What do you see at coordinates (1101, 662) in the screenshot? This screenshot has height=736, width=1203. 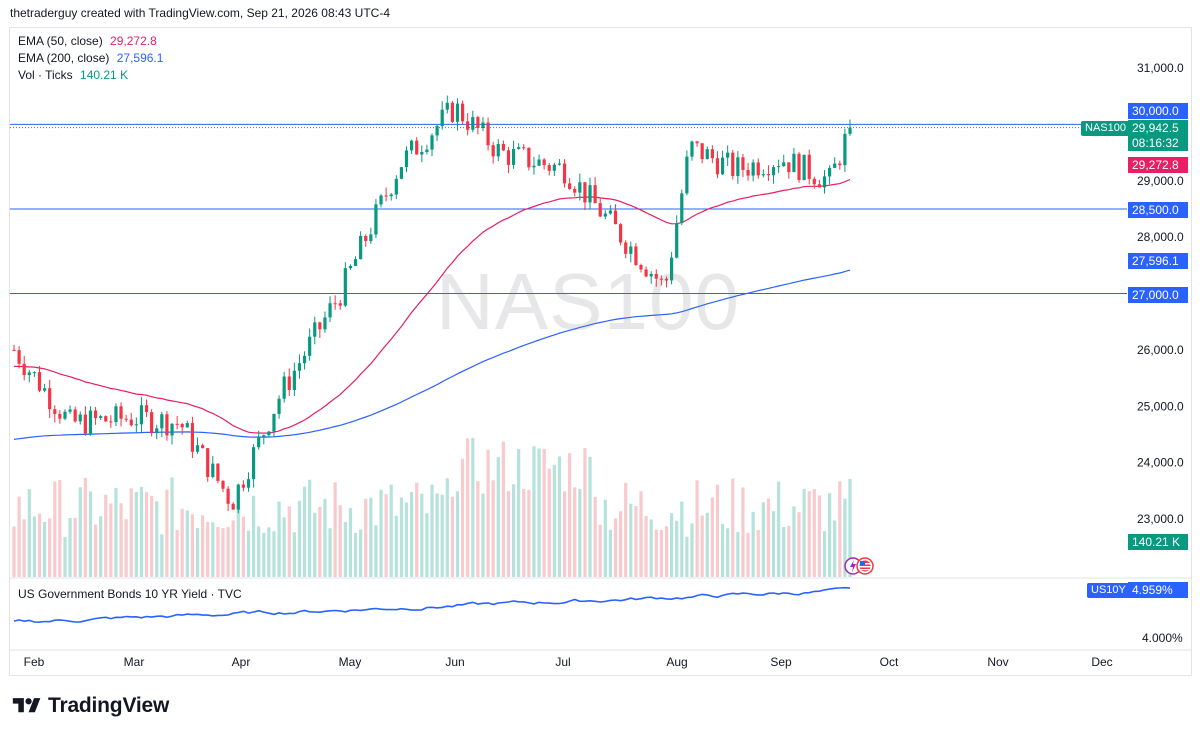 I see `time-axis-label: Dec` at bounding box center [1101, 662].